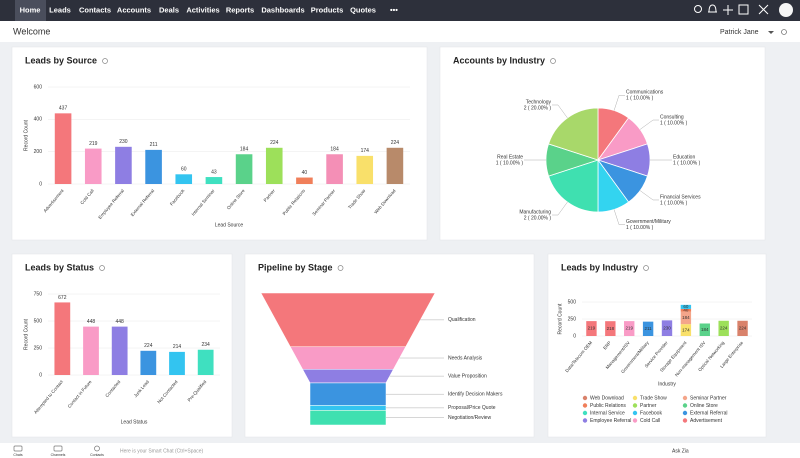 The image size is (800, 458). What do you see at coordinates (363, 9) in the screenshot?
I see `nav-item: Quotes` at bounding box center [363, 9].